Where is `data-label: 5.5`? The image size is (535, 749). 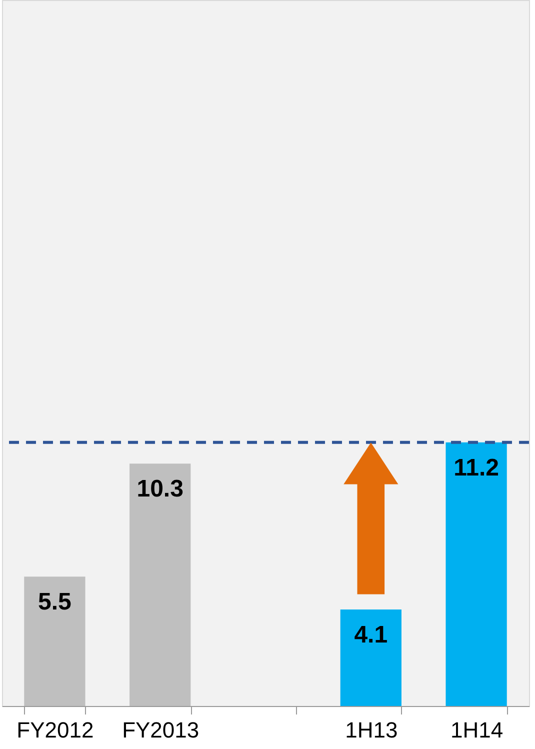 data-label: 5.5 is located at coordinates (55, 602).